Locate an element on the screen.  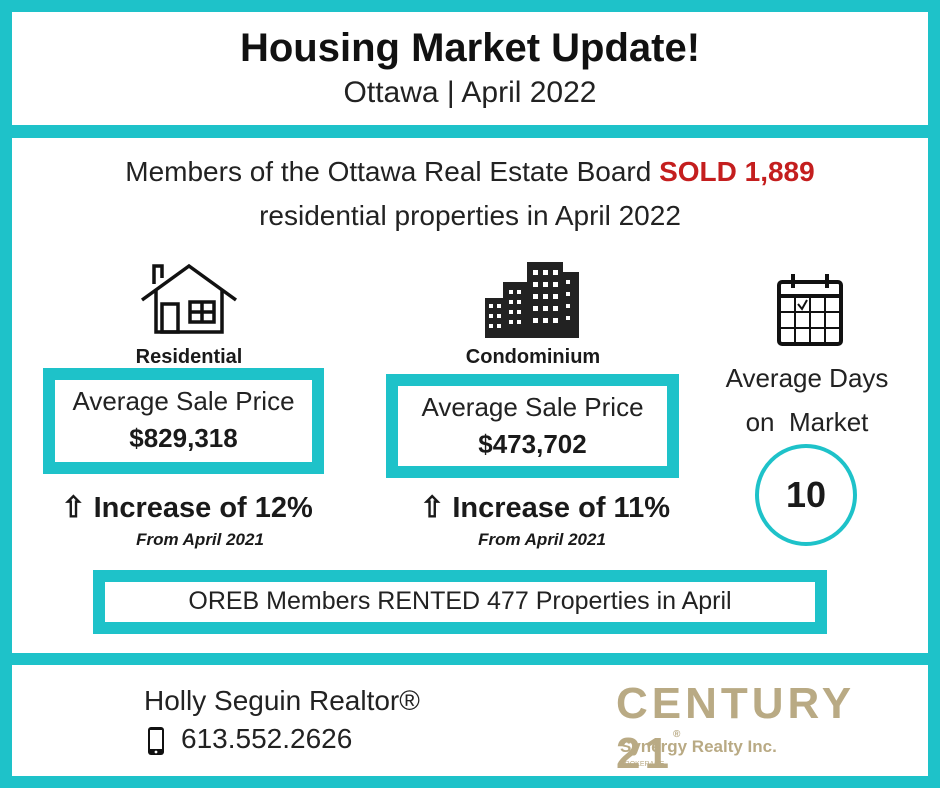
condo-building-icon is located at coordinates (532, 300).